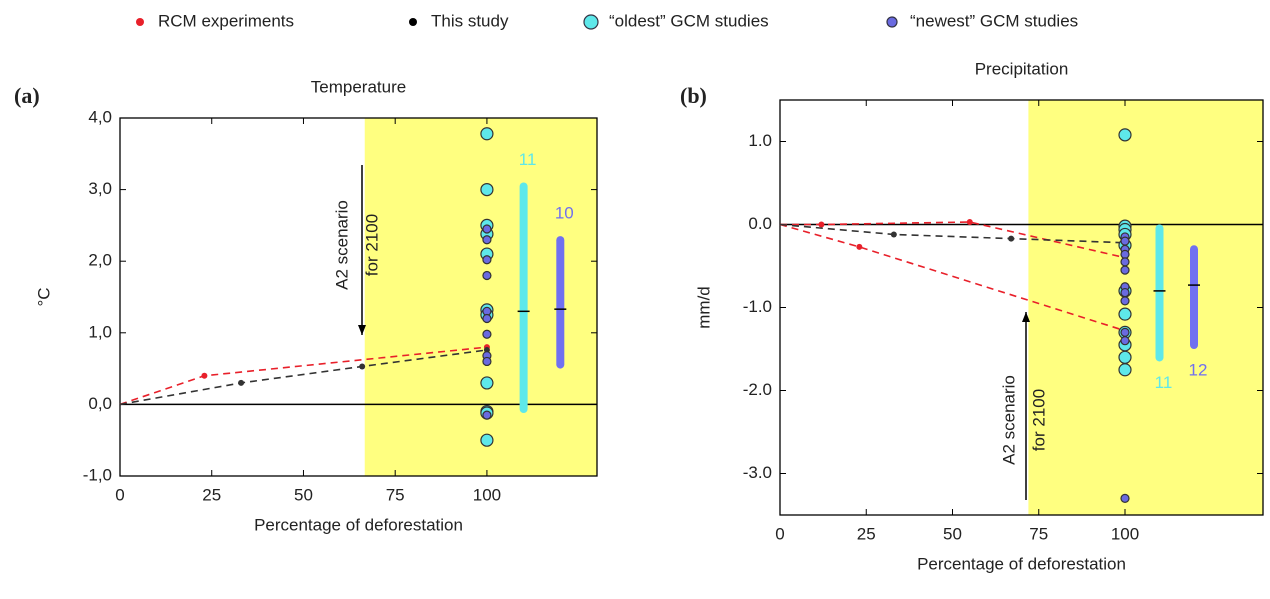  Describe the element at coordinates (757, 306) in the screenshot. I see `y-tick-label: -1.0` at that location.